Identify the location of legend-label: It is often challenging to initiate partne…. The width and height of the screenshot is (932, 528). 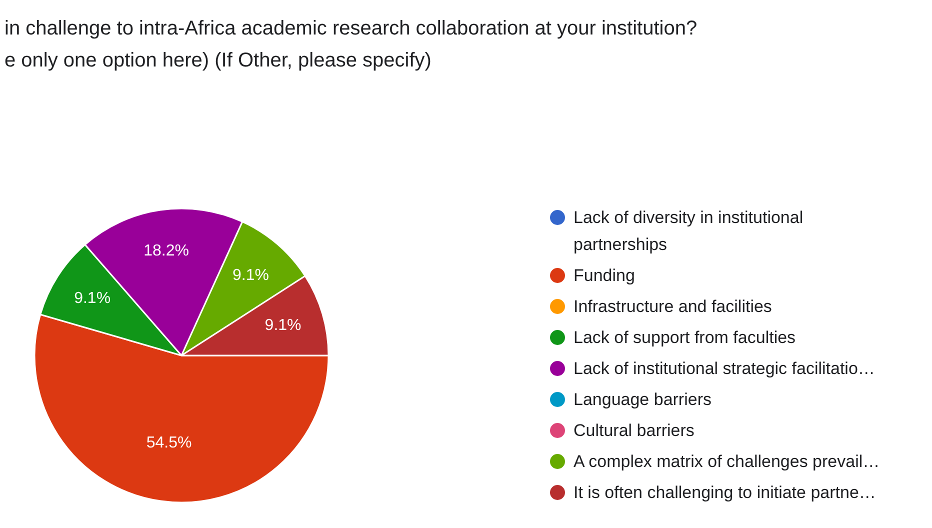
(725, 492).